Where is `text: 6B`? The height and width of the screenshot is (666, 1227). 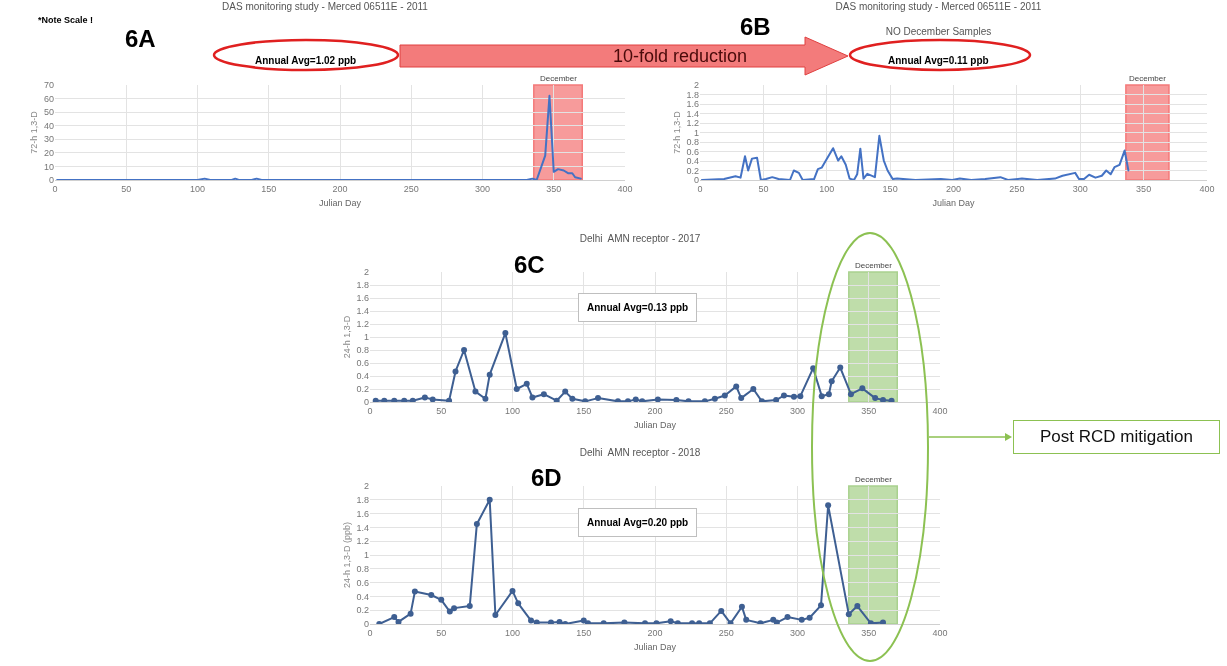 text: 6B is located at coordinates (755, 26).